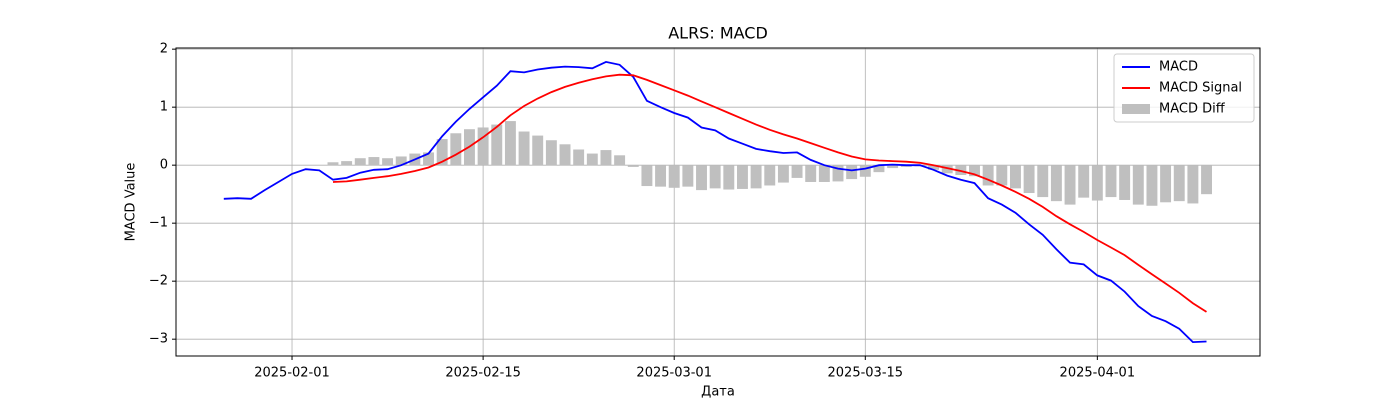 Image resolution: width=1400 pixels, height=404 pixels. What do you see at coordinates (131, 202) in the screenshot?
I see `y-axis-label: MACD Value` at bounding box center [131, 202].